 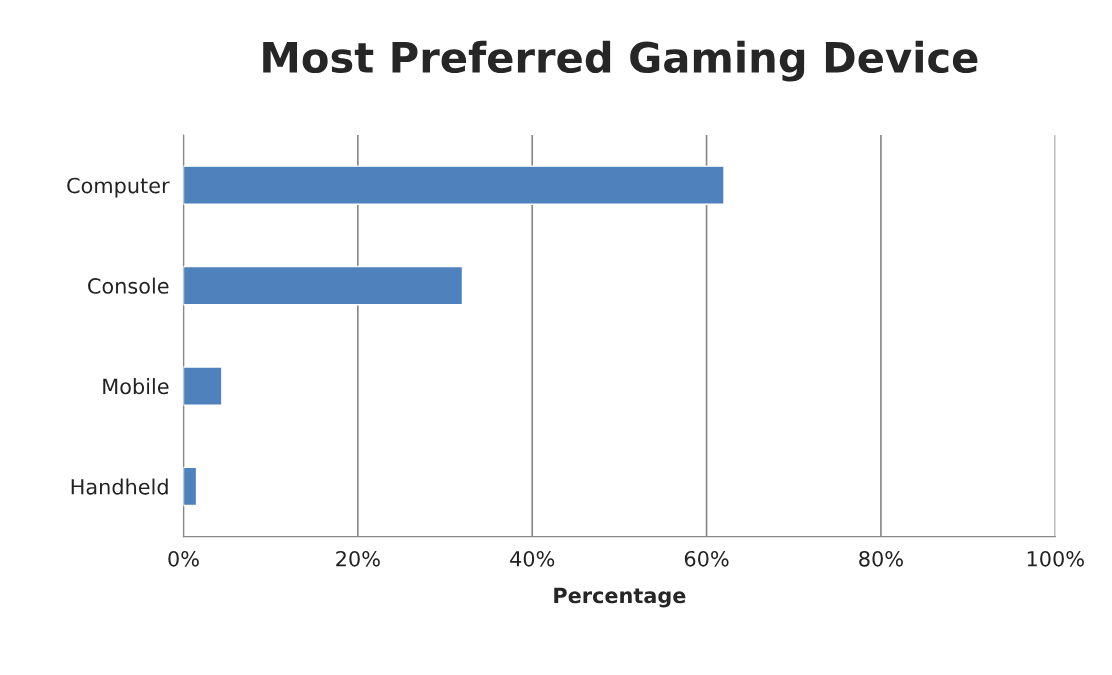 I want to click on x-axis-title: Percentage, so click(x=620, y=597).